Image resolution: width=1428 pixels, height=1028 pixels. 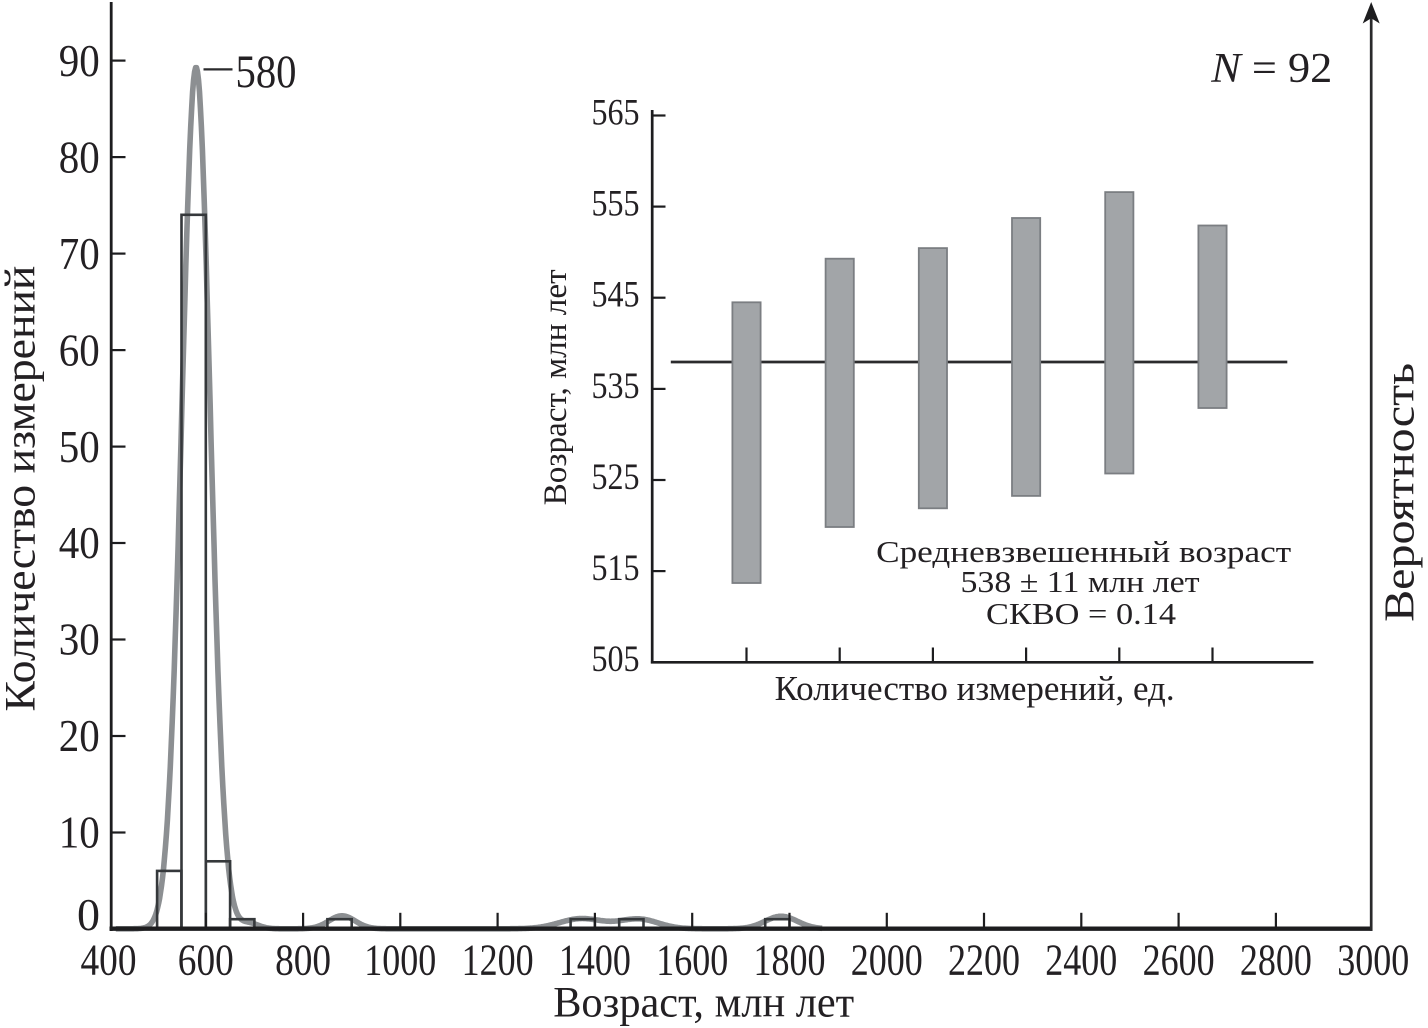 I want to click on svg-text: 515, so click(x=616, y=568).